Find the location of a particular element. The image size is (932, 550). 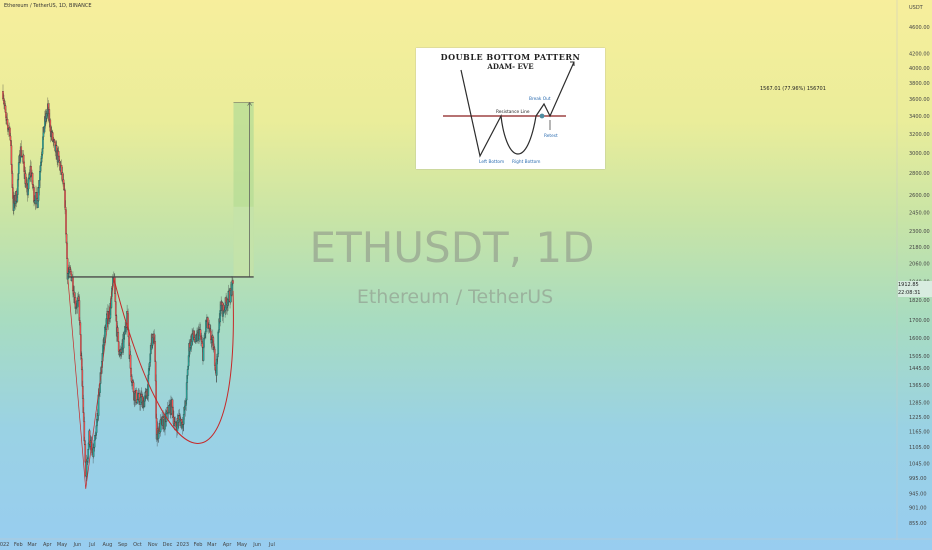

measure-arrowhead is located at coordinates (249, 104).